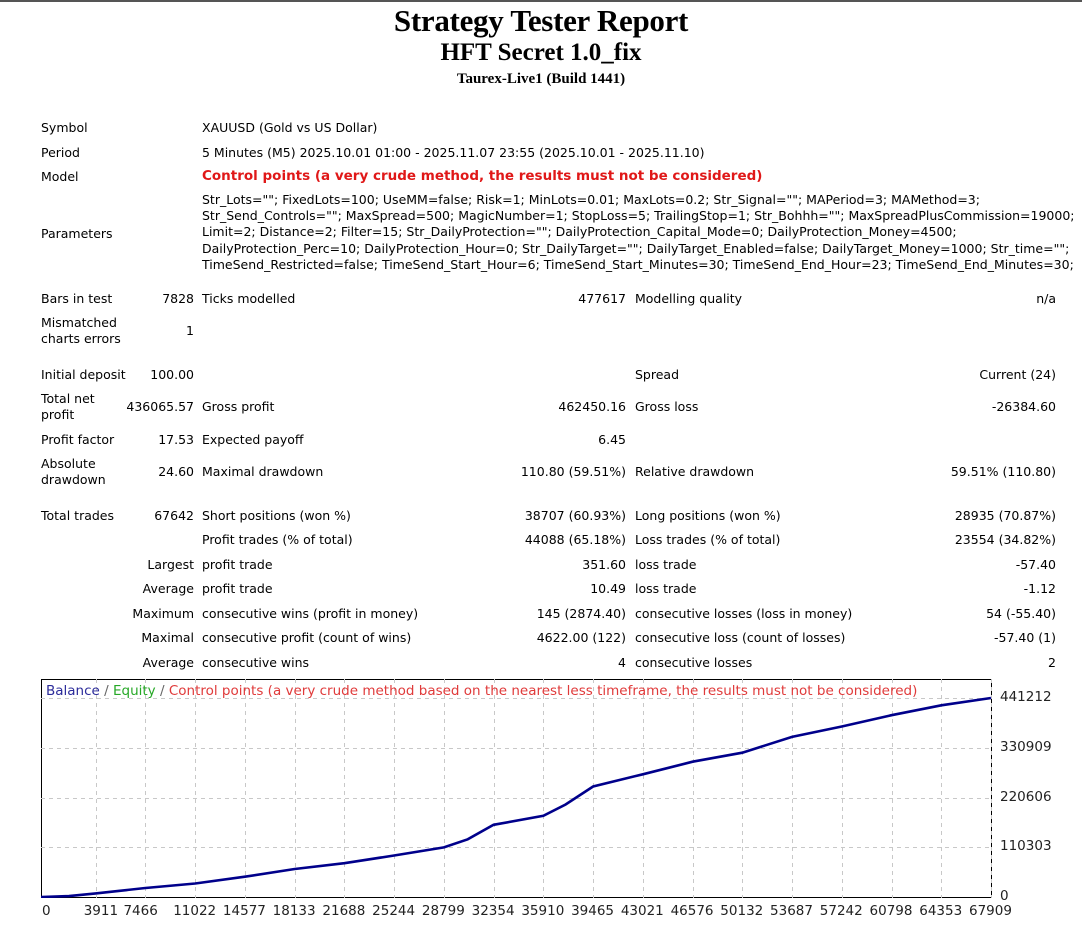 The image size is (1082, 929). Describe the element at coordinates (163, 613) in the screenshot. I see `row-prefix: Maximum` at that location.